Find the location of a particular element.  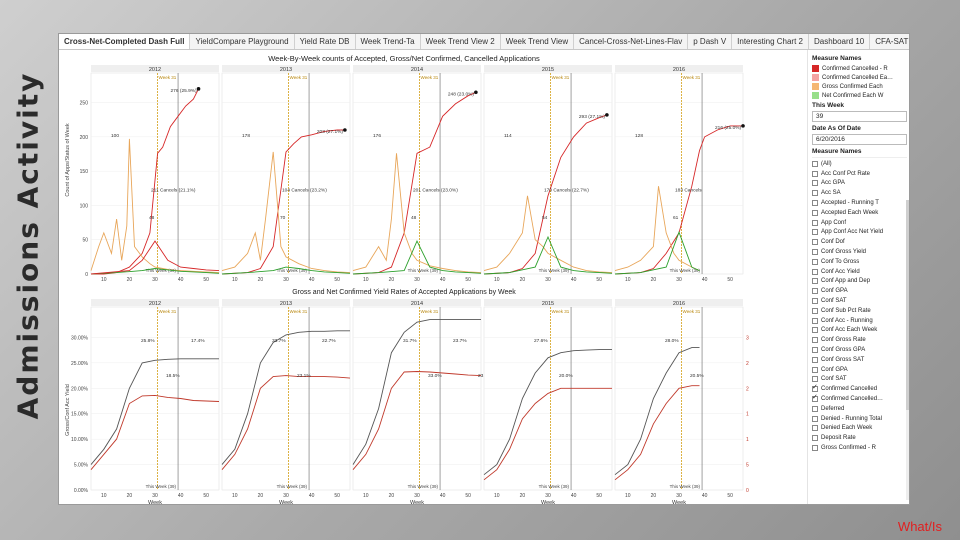

filter-item: Conf Dof is located at coordinates (859, 242).